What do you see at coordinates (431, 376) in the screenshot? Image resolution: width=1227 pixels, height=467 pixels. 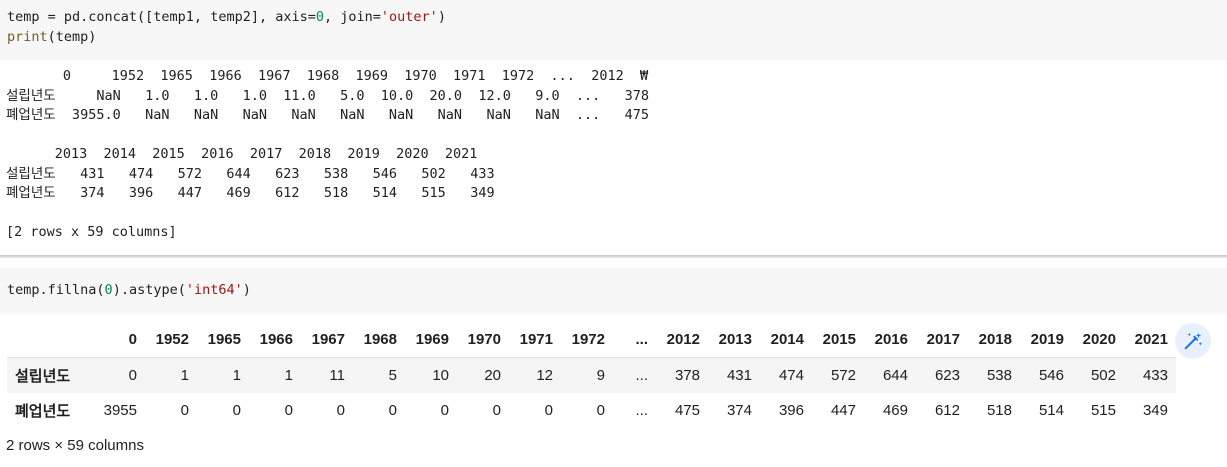 I see `table-cell: 10` at bounding box center [431, 376].